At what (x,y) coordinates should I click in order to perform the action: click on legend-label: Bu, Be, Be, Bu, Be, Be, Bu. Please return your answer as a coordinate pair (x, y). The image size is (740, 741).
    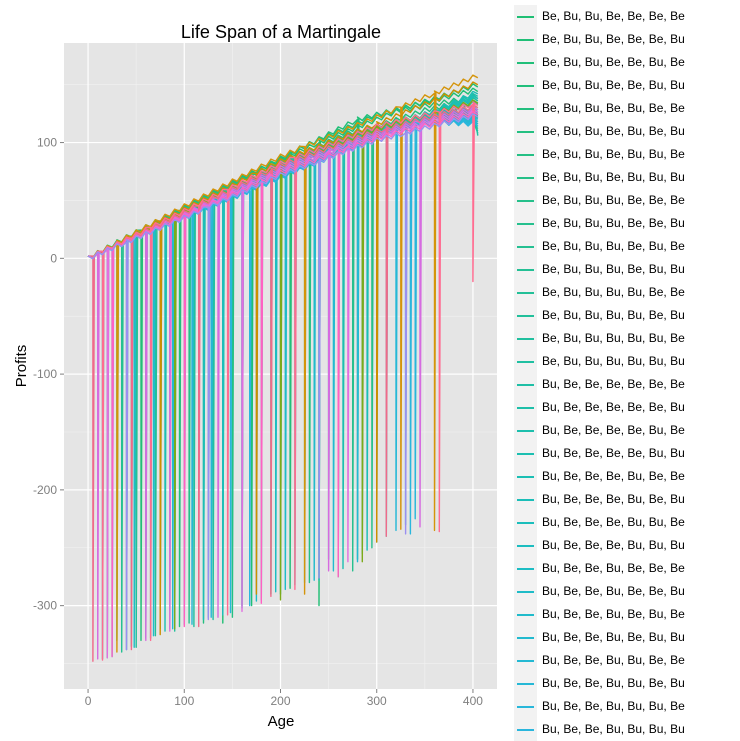
    Looking at the image, I should click on (613, 591).